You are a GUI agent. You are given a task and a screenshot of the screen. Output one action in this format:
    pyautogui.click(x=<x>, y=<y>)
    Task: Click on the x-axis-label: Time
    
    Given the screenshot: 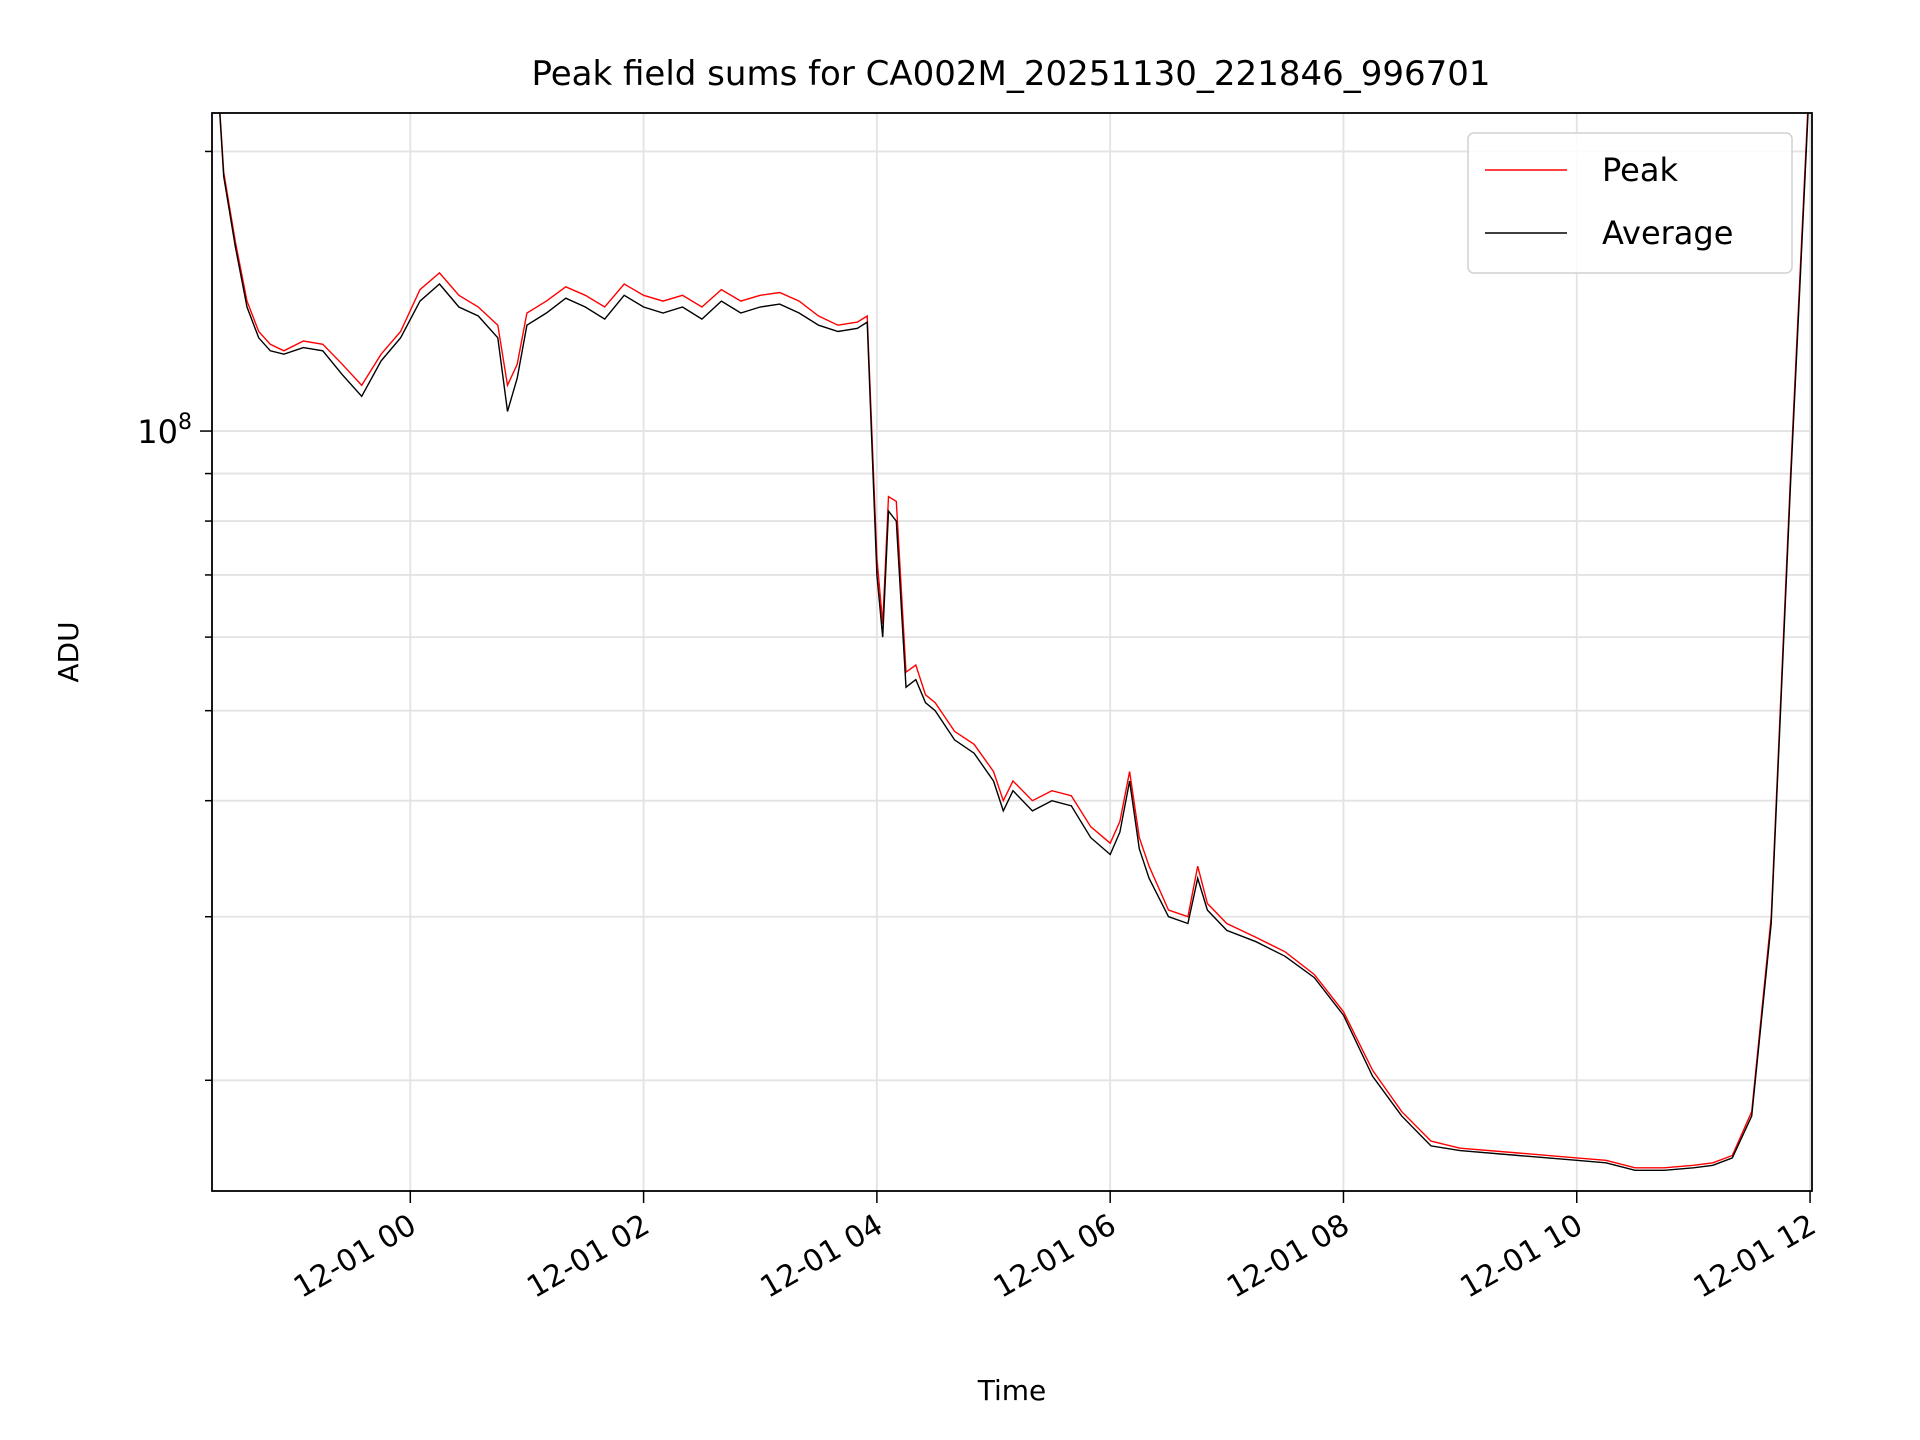 What is the action you would take?
    pyautogui.click(x=1012, y=1390)
    